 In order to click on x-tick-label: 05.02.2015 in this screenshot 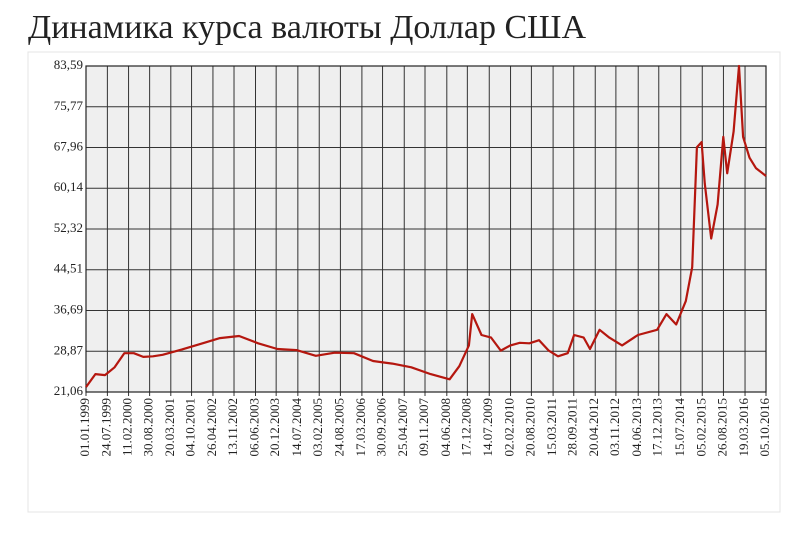, I will do `click(700, 427)`.